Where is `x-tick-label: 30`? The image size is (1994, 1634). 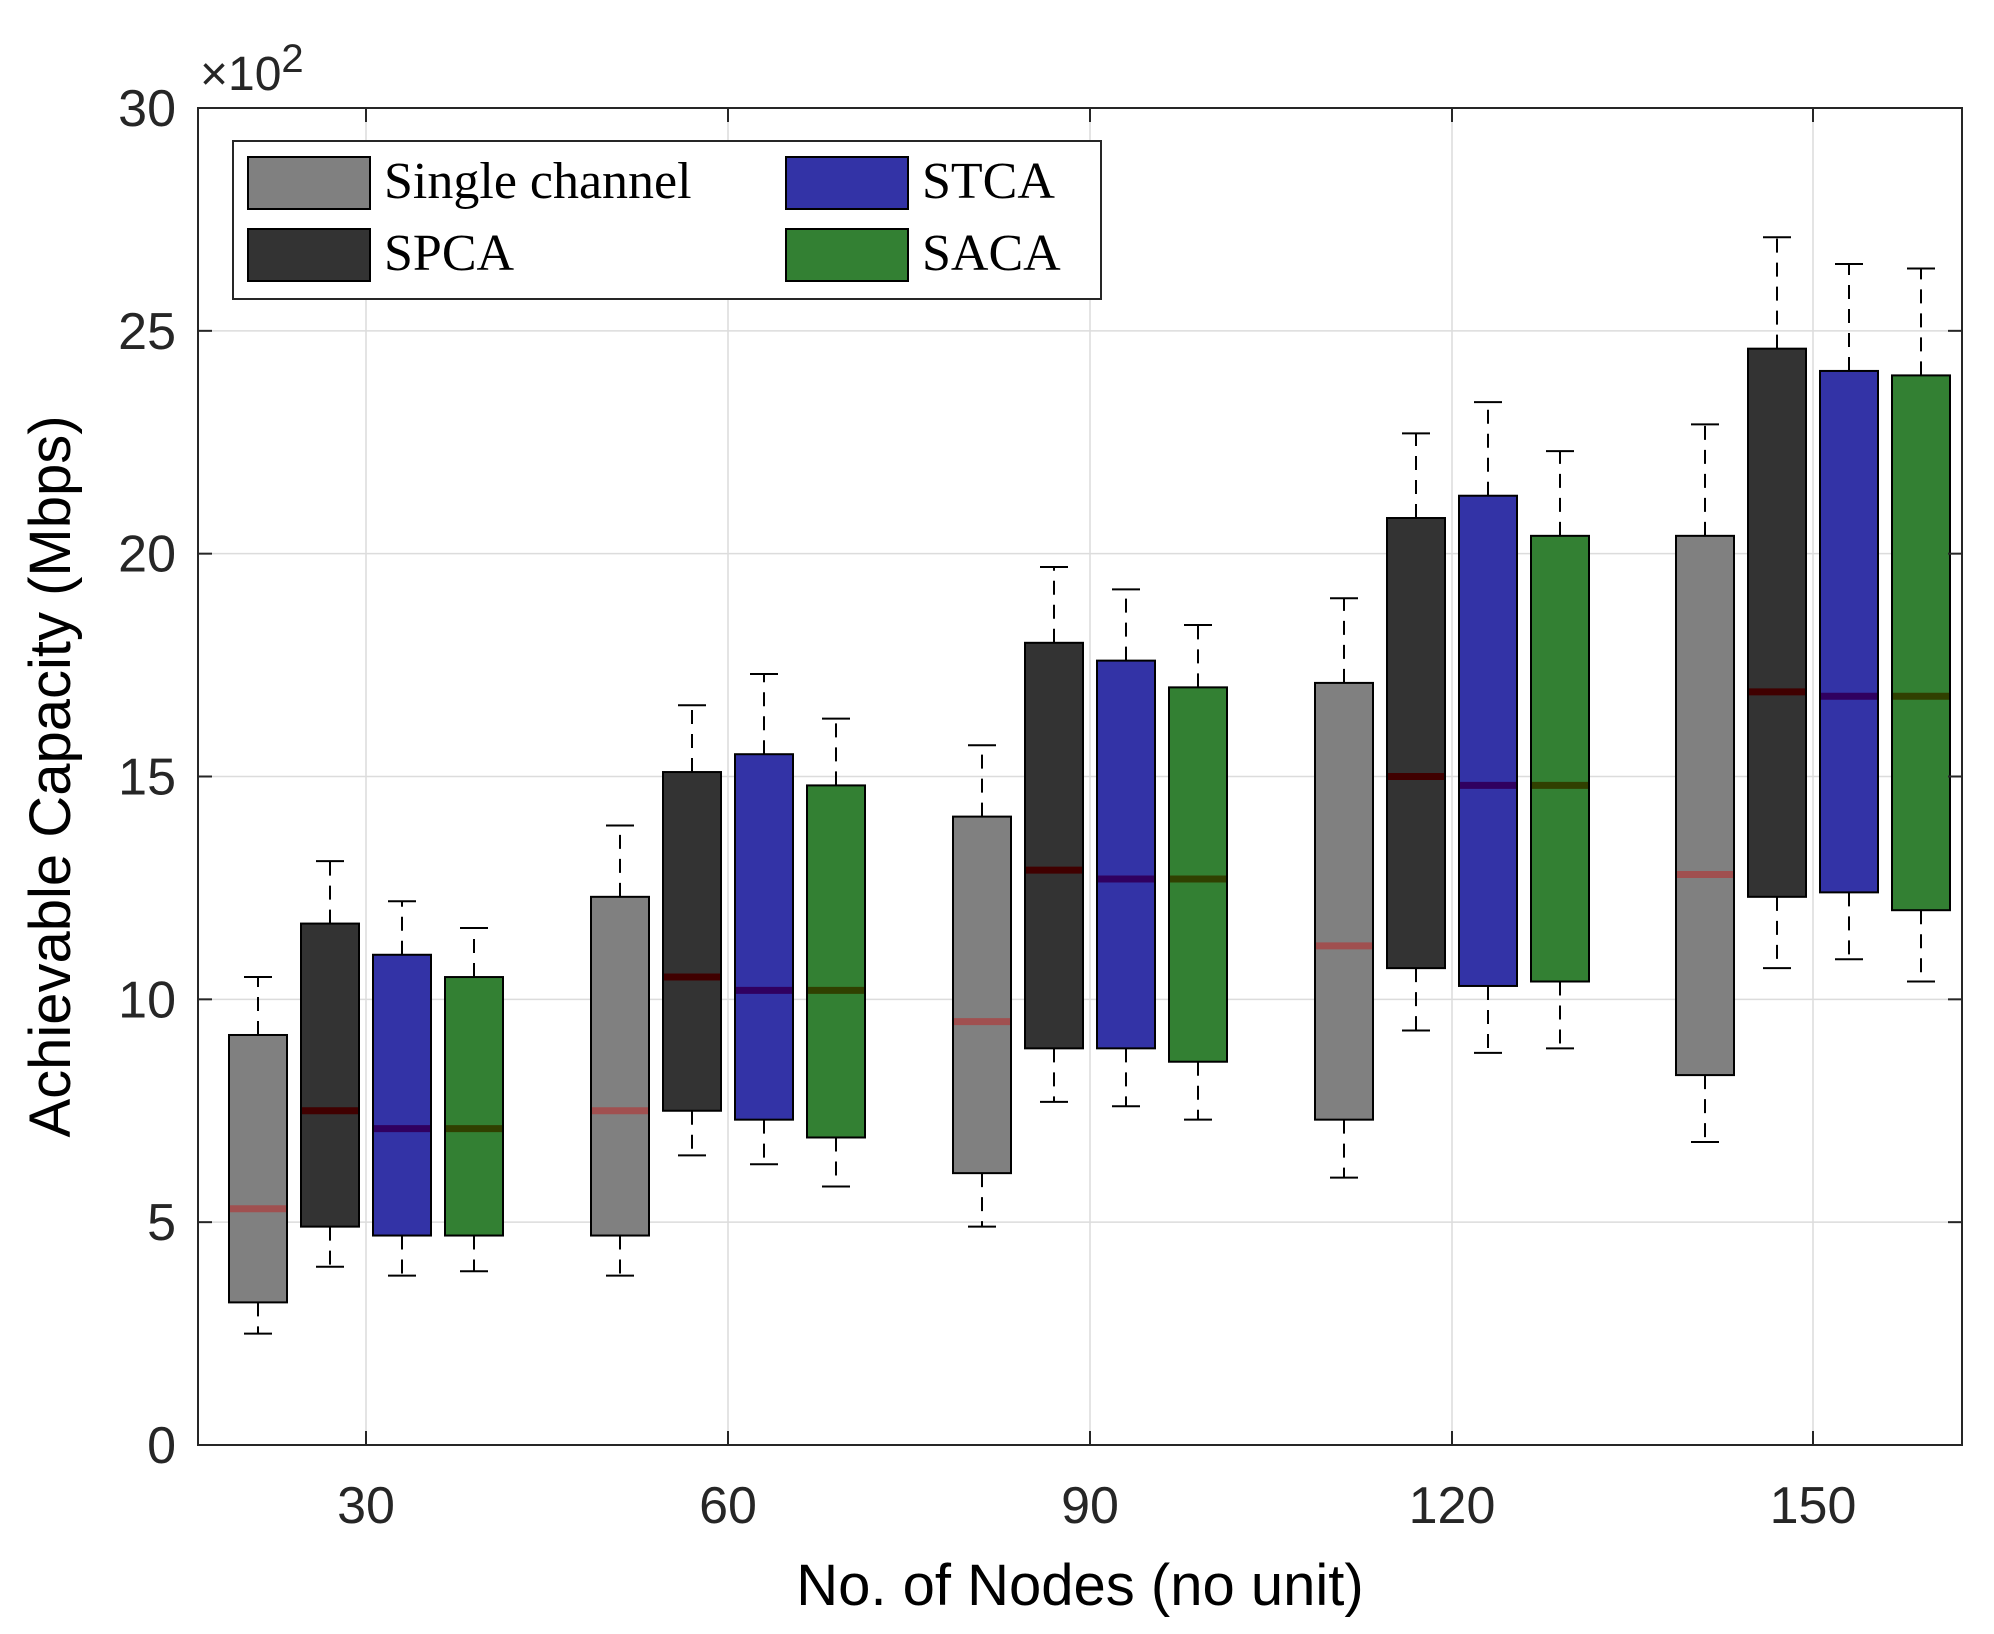 x-tick-label: 30 is located at coordinates (366, 1506).